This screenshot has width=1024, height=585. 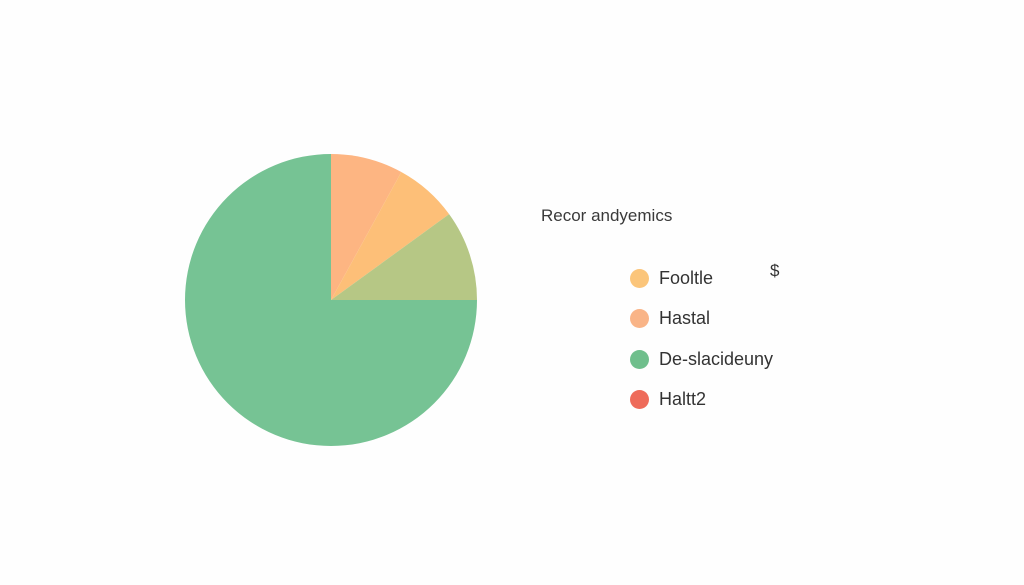 What do you see at coordinates (607, 215) in the screenshot?
I see `chart-title: Recor andyemics` at bounding box center [607, 215].